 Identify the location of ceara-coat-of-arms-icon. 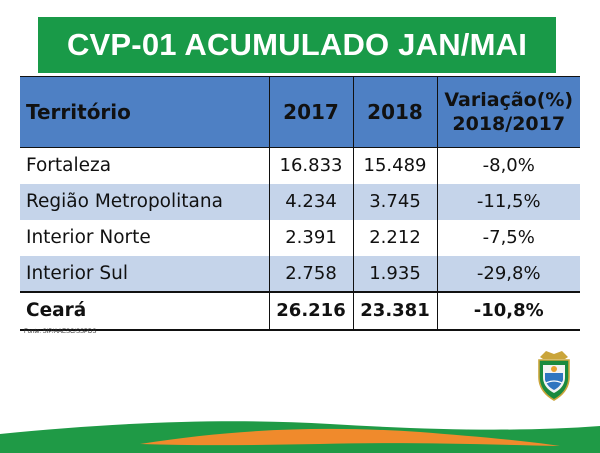
(554, 376).